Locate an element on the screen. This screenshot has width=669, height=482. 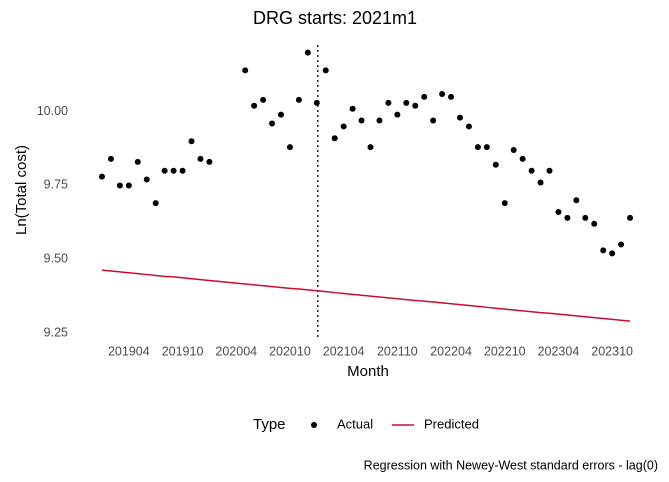
predicted-line is located at coordinates (366, 295).